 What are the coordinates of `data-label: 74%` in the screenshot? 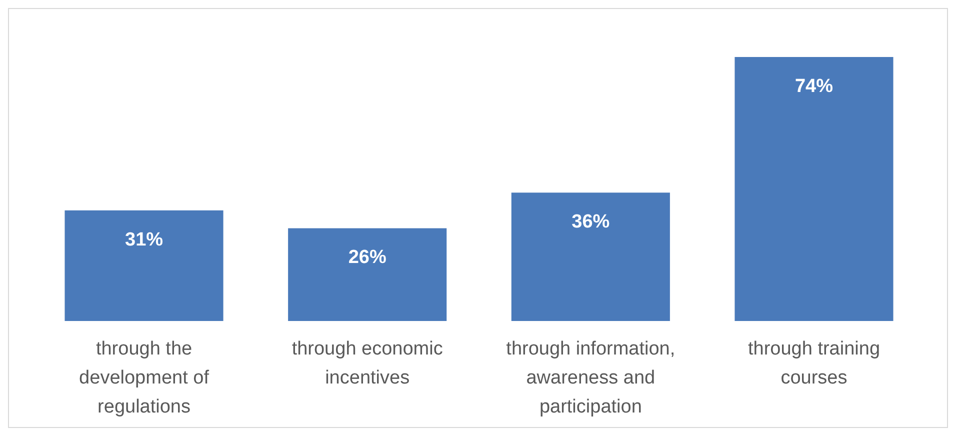 It's located at (814, 86).